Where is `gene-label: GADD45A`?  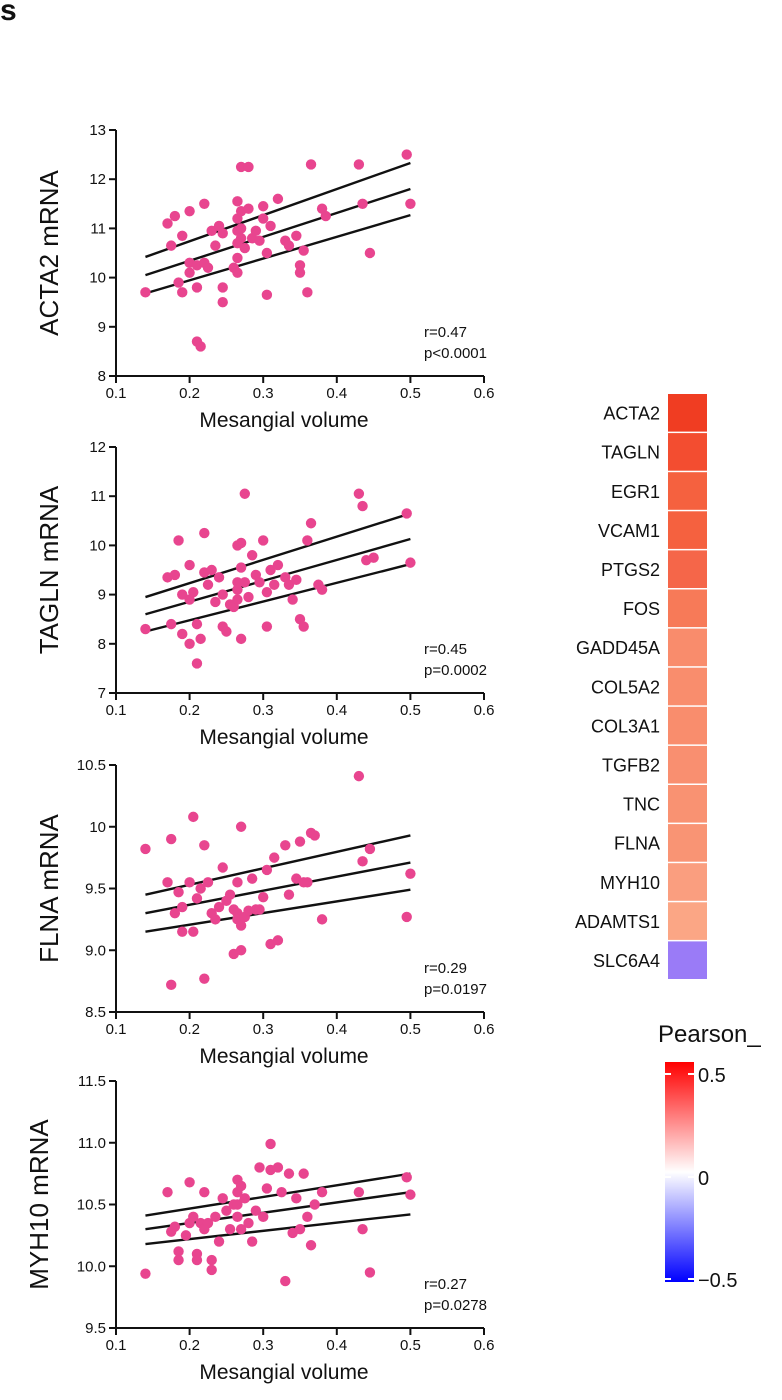 gene-label: GADD45A is located at coordinates (618, 648).